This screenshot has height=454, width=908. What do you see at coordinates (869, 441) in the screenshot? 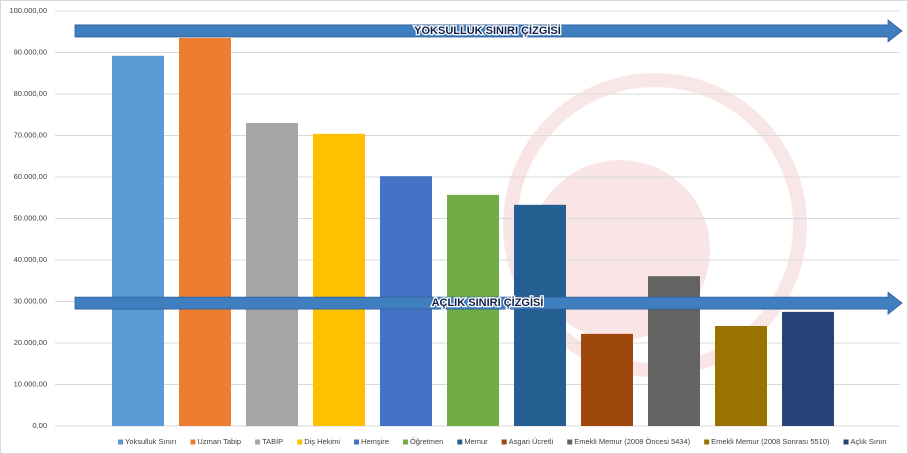
I see `legend-label: Açlık Sınırı` at bounding box center [869, 441].